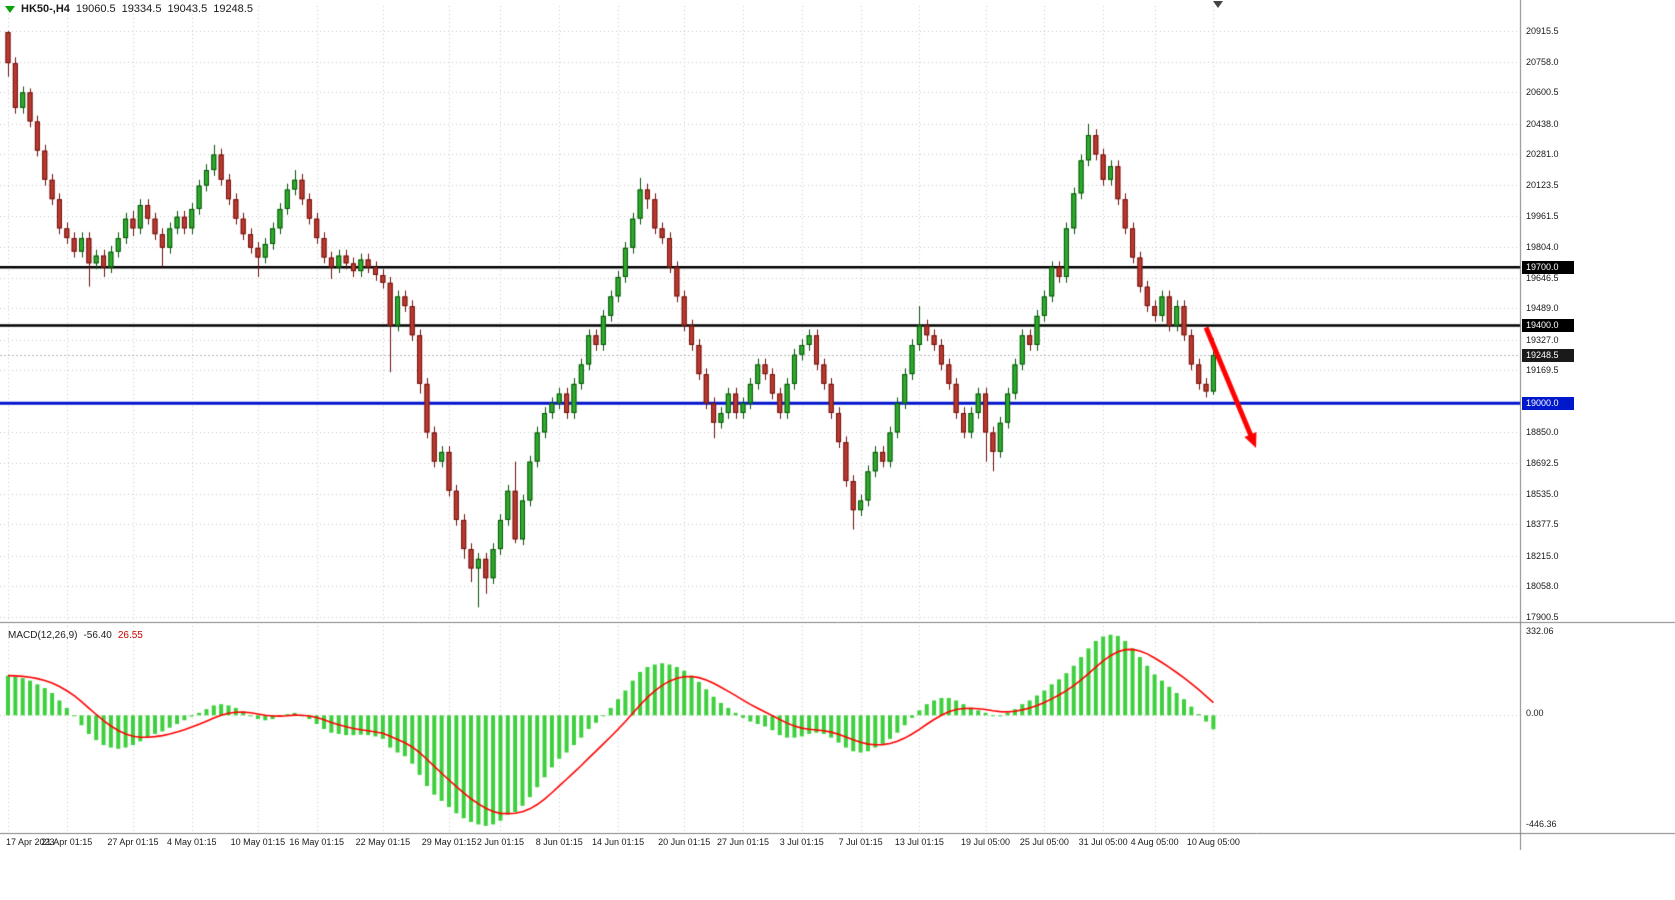 The height and width of the screenshot is (900, 1675). What do you see at coordinates (1542, 586) in the screenshot?
I see `price-axis-label: 18058.0` at bounding box center [1542, 586].